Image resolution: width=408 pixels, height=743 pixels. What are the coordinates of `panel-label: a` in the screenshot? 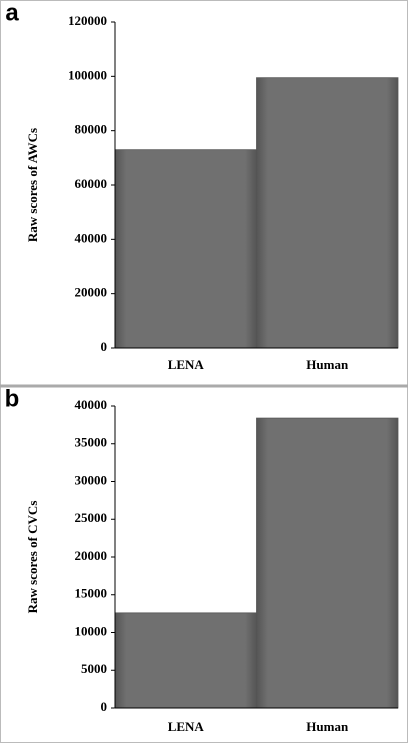 It's located at (12, 13).